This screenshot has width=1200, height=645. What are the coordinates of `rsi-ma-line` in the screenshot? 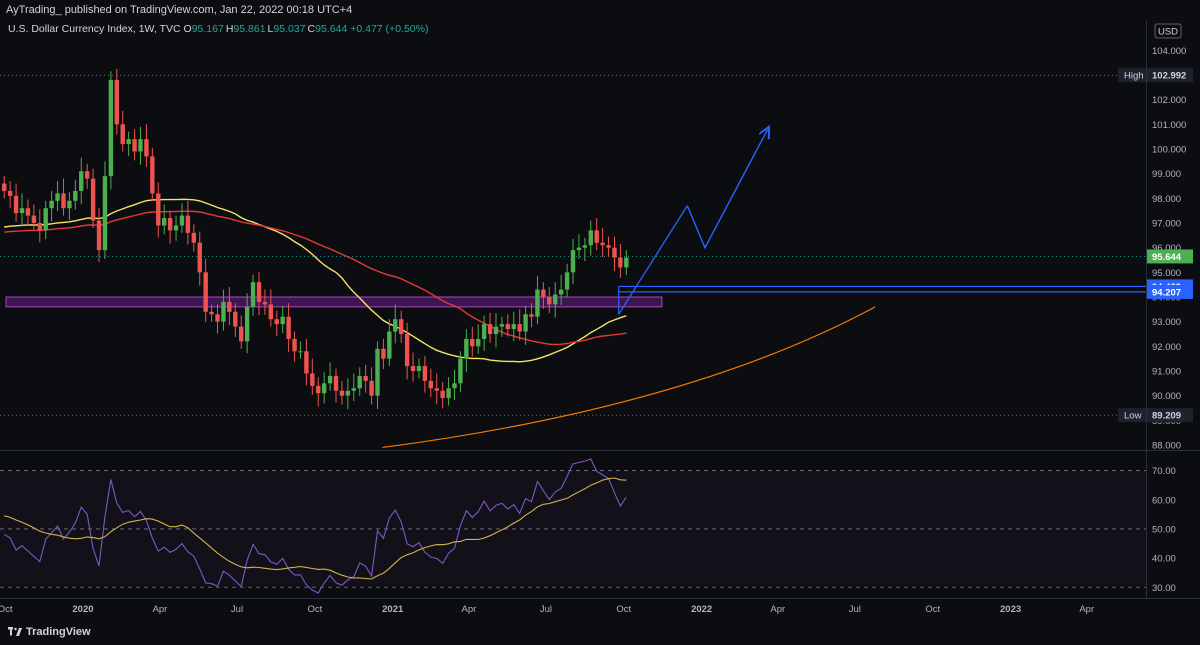 It's located at (315, 528).